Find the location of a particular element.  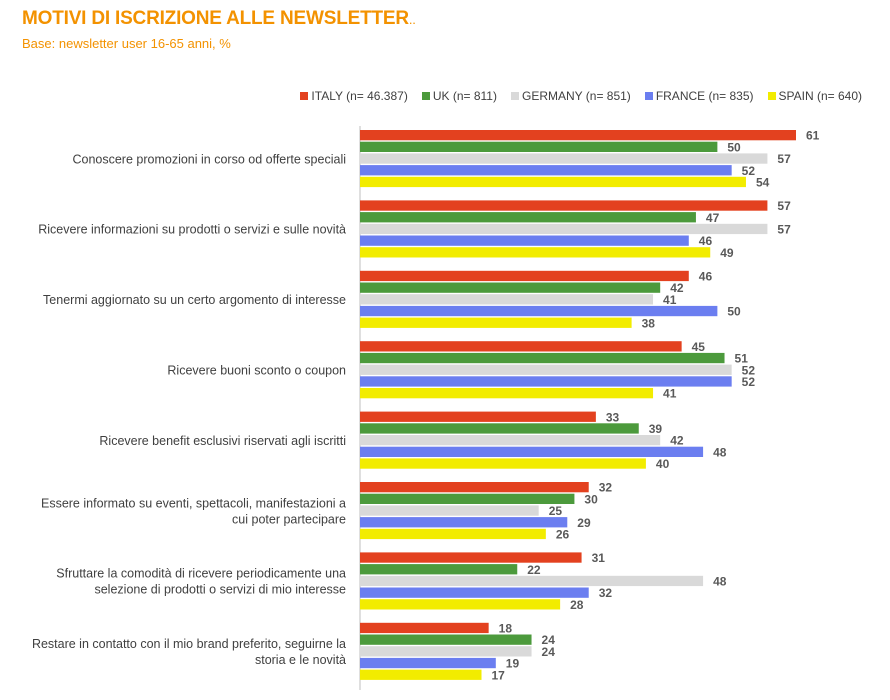

data-label-2-4: 38 is located at coordinates (649, 323).